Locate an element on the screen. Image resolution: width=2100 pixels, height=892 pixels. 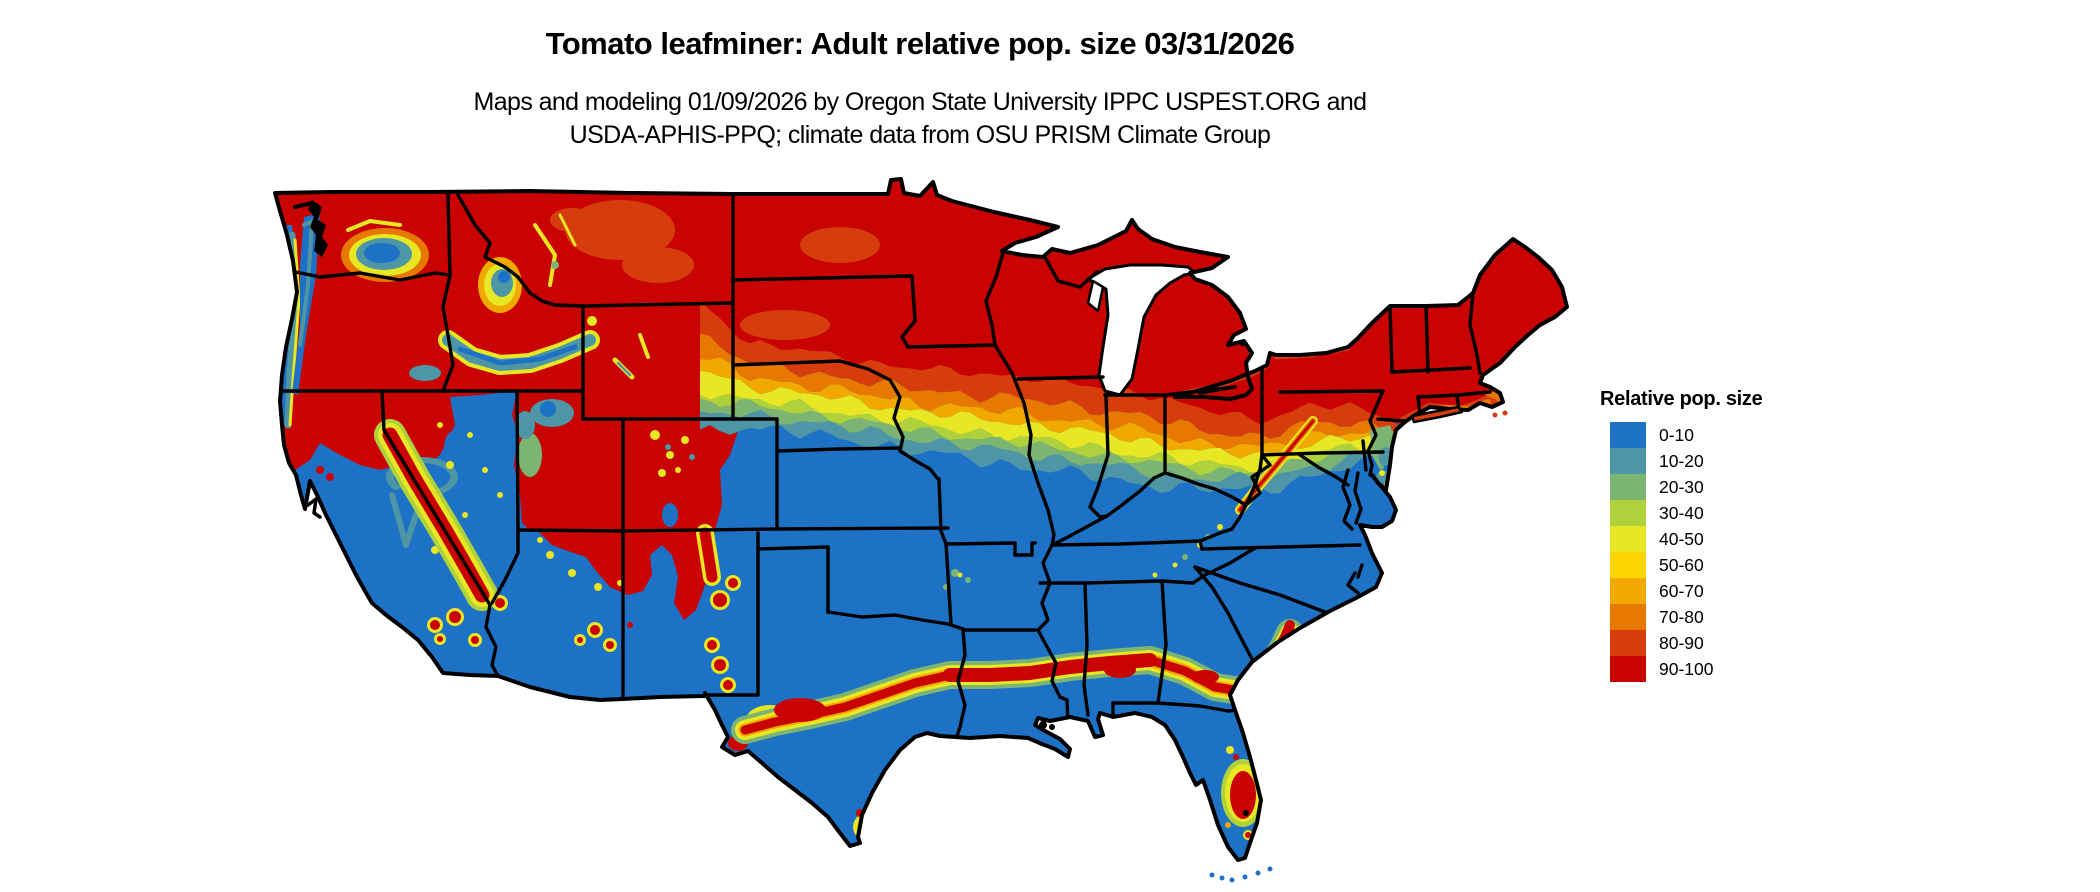
legend-label: 30-40 is located at coordinates (1681, 512).